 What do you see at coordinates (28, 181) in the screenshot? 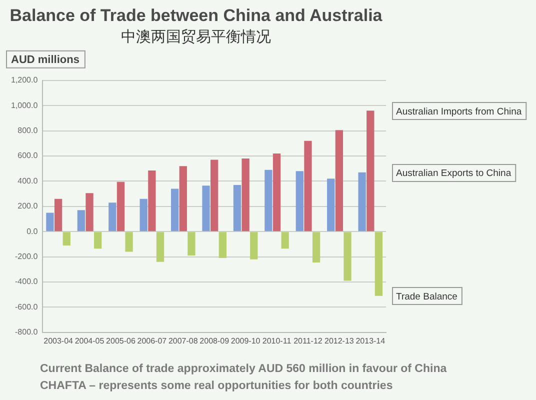
I see `y-tick-label: 400.0` at bounding box center [28, 181].